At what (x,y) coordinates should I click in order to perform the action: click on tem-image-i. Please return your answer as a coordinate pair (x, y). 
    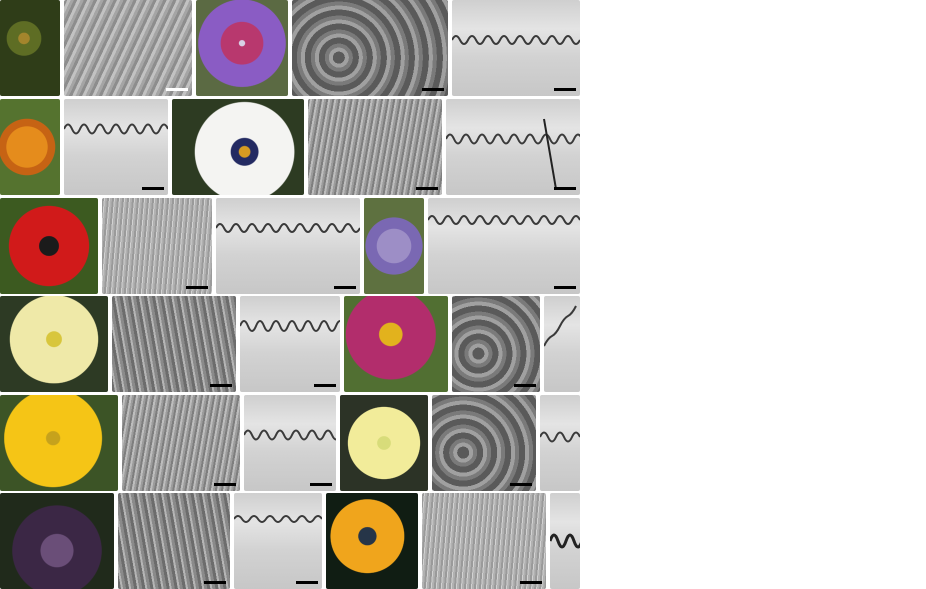
    Looking at the image, I should click on (290, 443).